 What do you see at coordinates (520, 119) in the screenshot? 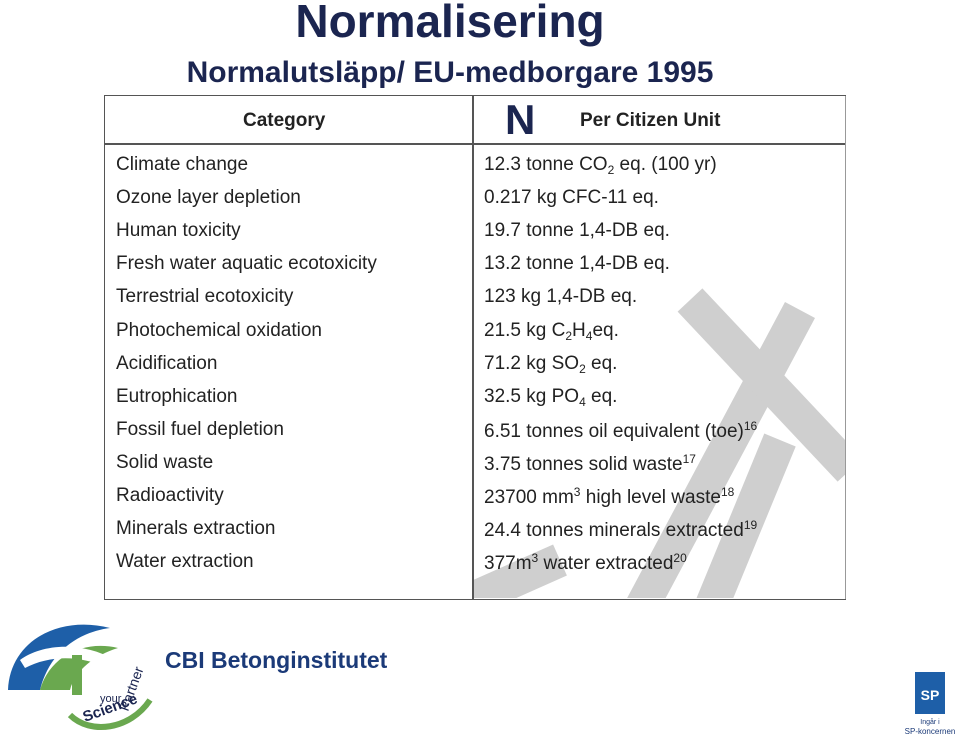
I see `overlay-letter: N` at bounding box center [520, 119].